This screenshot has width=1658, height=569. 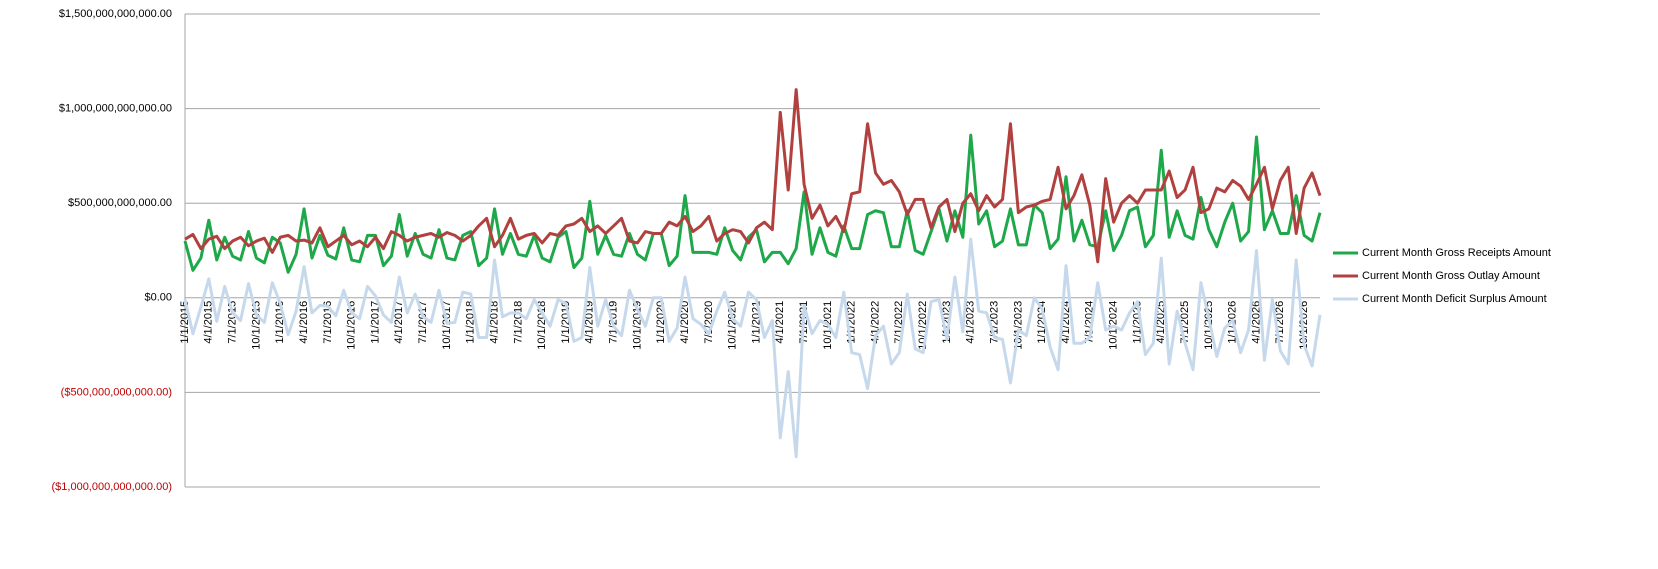 What do you see at coordinates (494, 322) in the screenshot?
I see `x-tick-label: 4/1/2018` at bounding box center [494, 322].